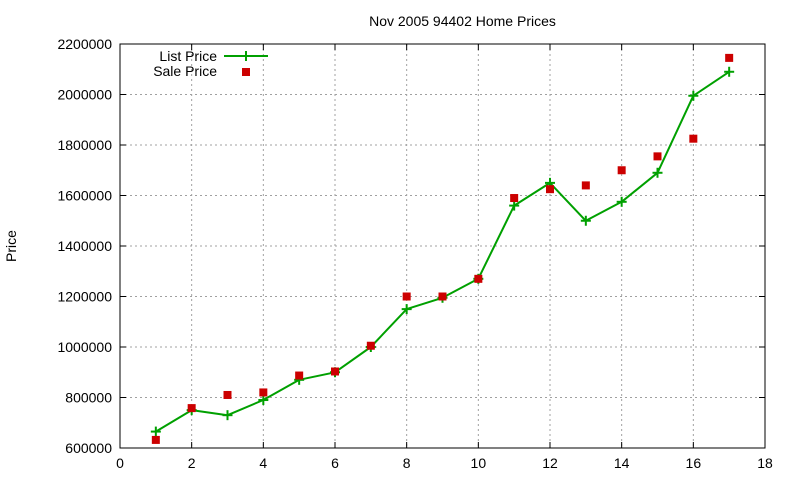  Describe the element at coordinates (84, 196) in the screenshot. I see `y-tick-label: 1600000` at that location.